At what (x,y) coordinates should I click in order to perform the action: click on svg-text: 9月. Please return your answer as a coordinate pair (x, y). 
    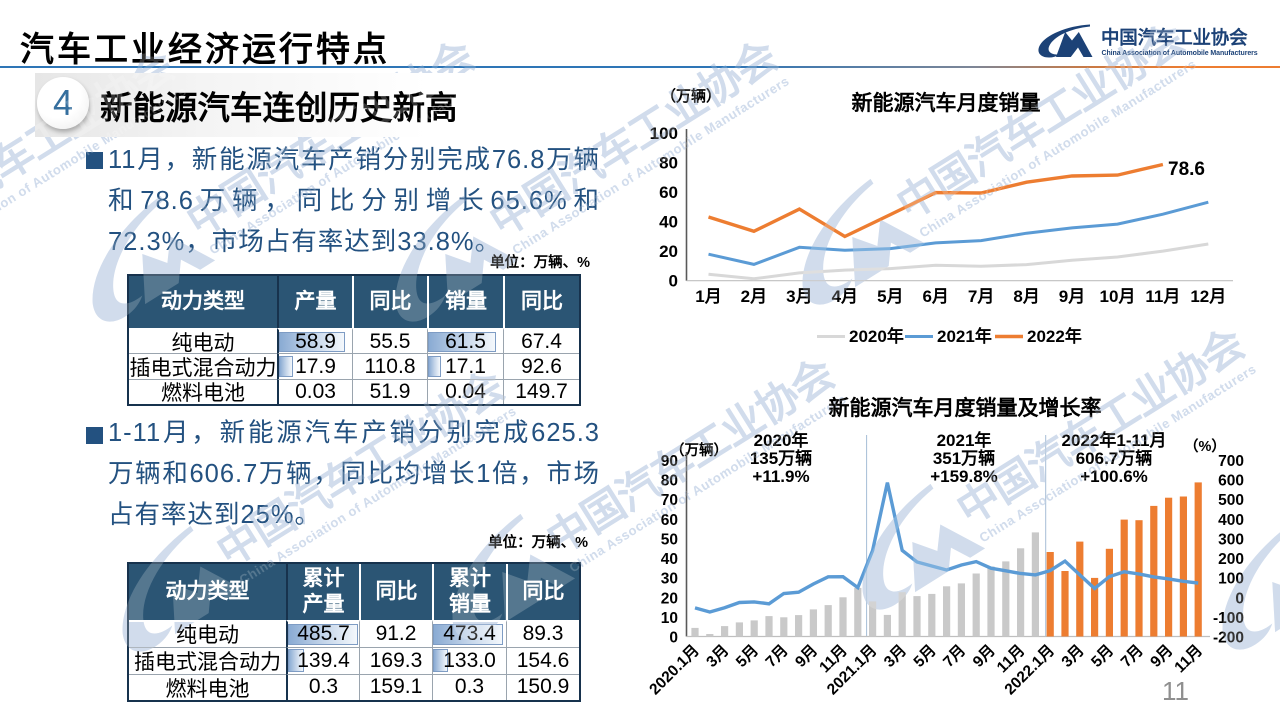
    Looking at the image, I should click on (1072, 296).